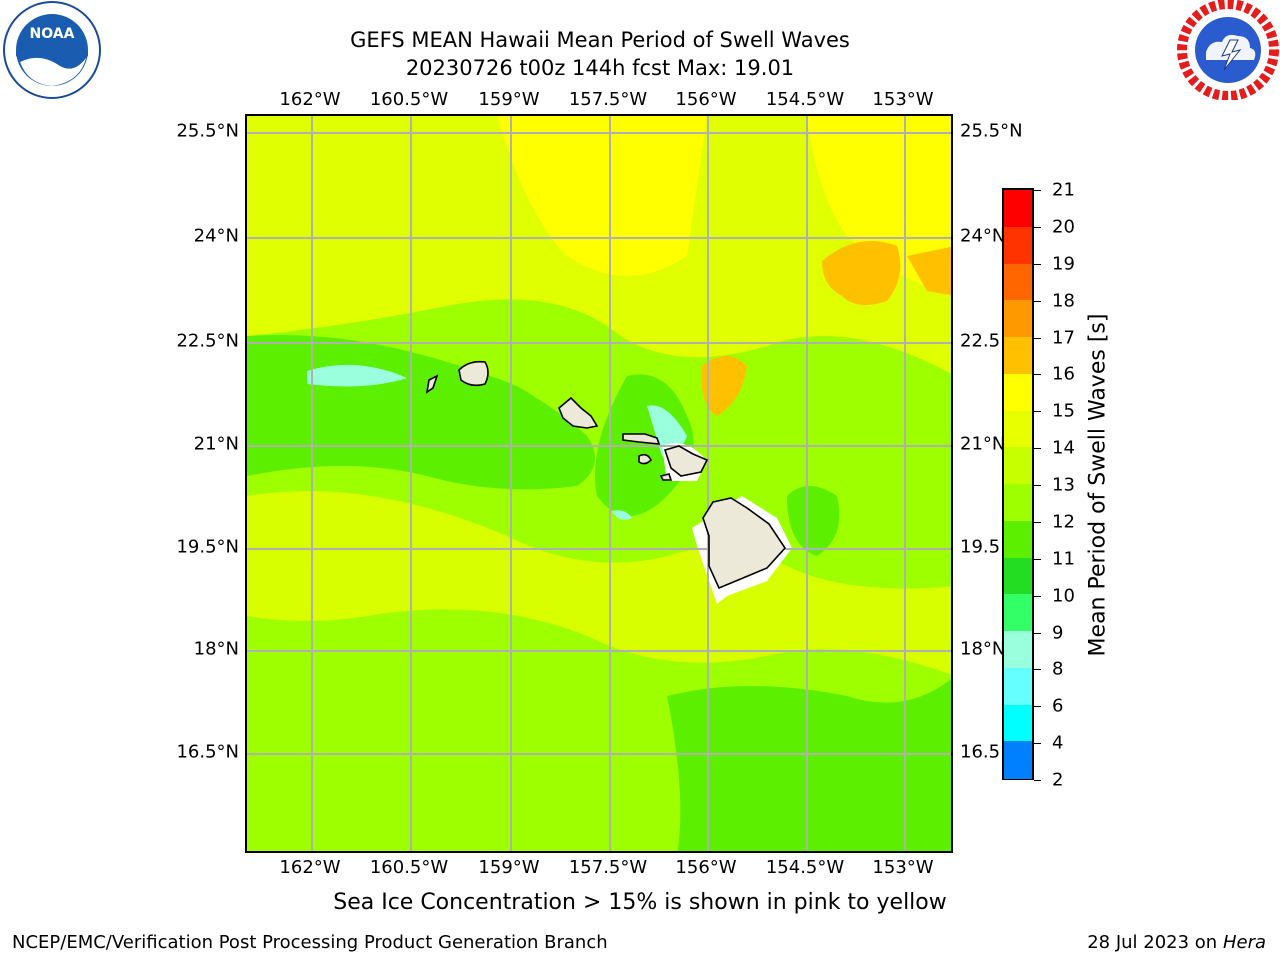 The height and width of the screenshot is (960, 1280). Describe the element at coordinates (1058, 743) in the screenshot. I see `colorbar-label: 4` at that location.